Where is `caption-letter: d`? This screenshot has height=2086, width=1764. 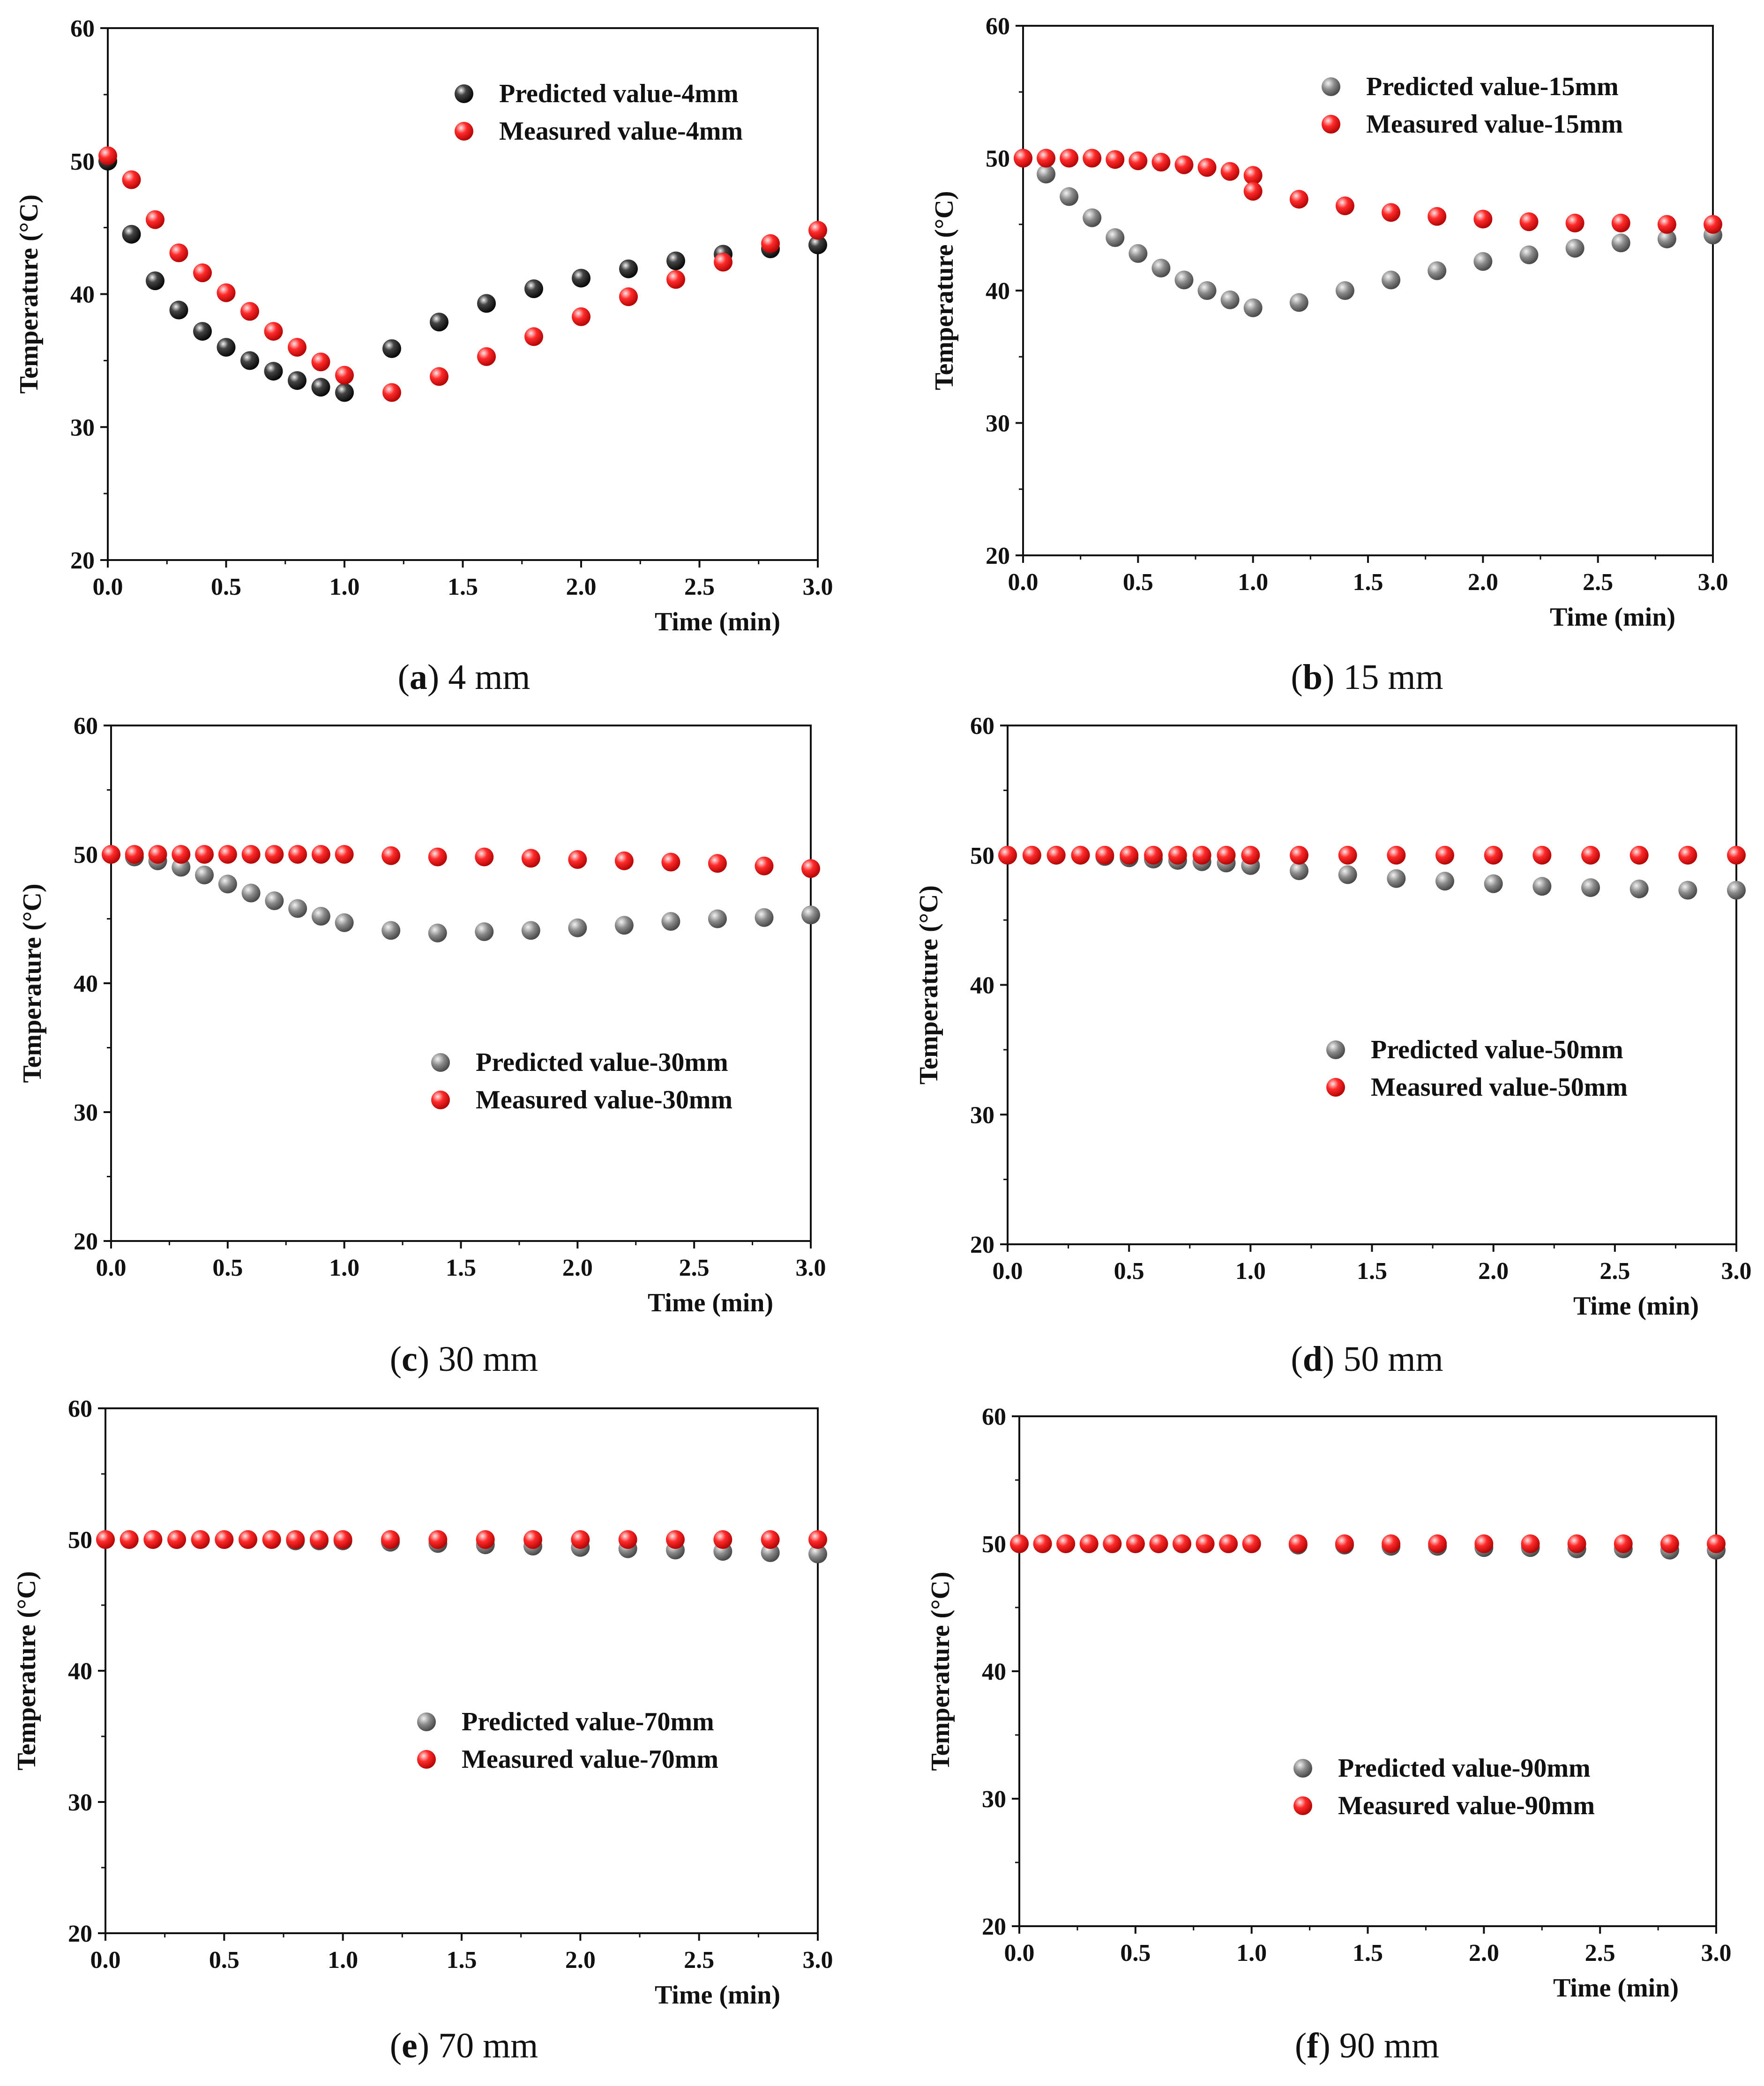 caption-letter: d is located at coordinates (1313, 1359).